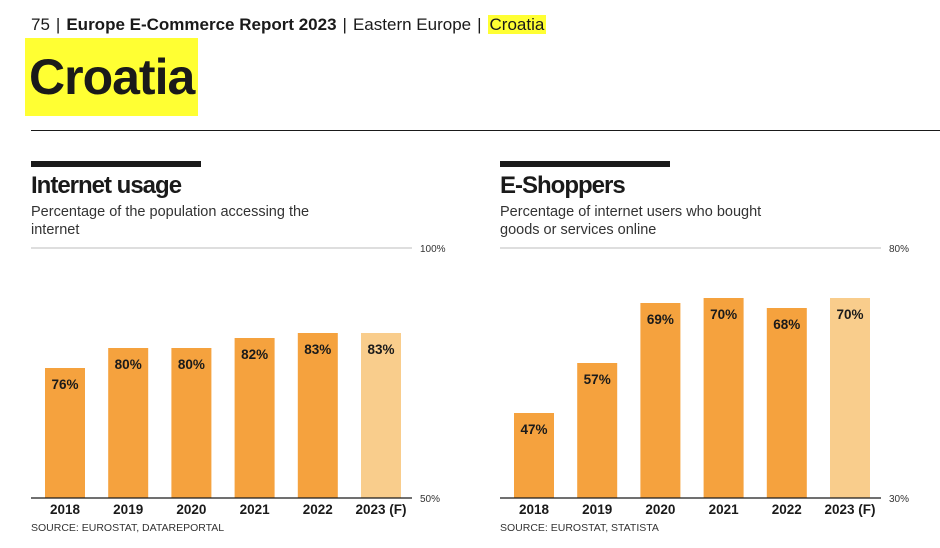  Describe the element at coordinates (433, 249) in the screenshot. I see `internet-usage-y-tick-max: 100%` at that location.